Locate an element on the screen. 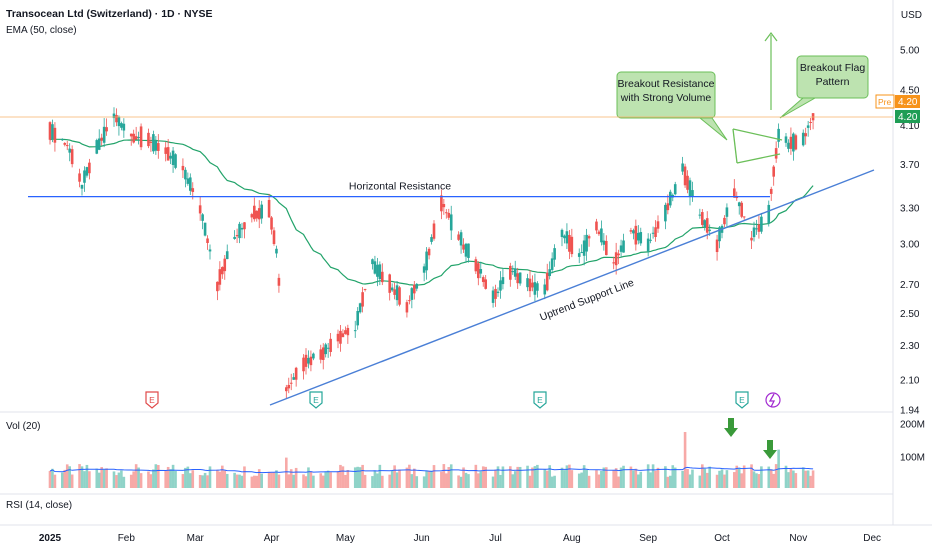 Image resolution: width=932 pixels, height=550 pixels. time-tick-label: Jul is located at coordinates (495, 538).